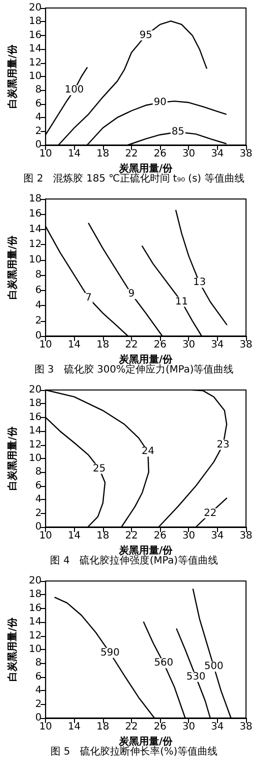 The image size is (268, 766). What do you see at coordinates (134, 178) in the screenshot?
I see `text: 图 2 混炼胶 185 ℃正硫化时间 t₉₀ (s) 等值曲线` at bounding box center [134, 178].